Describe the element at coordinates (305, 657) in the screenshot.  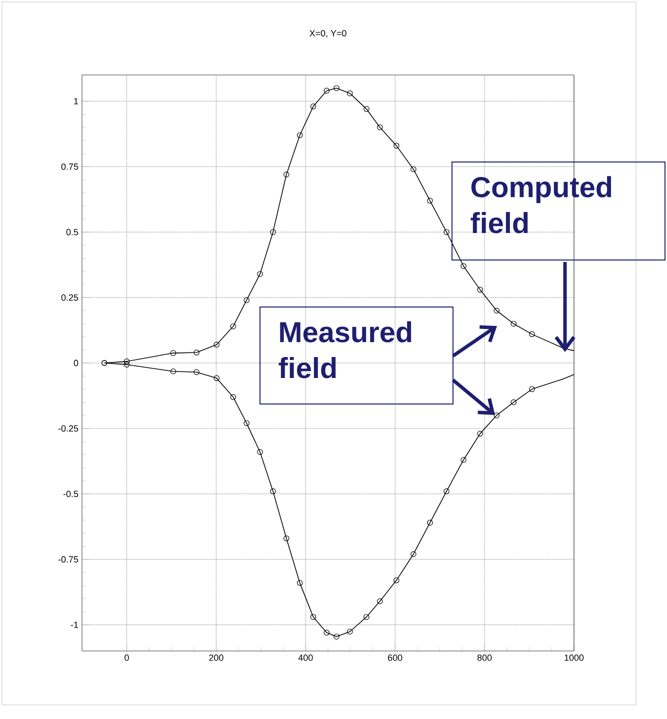
I see `x-tick-label: 400` at that location.